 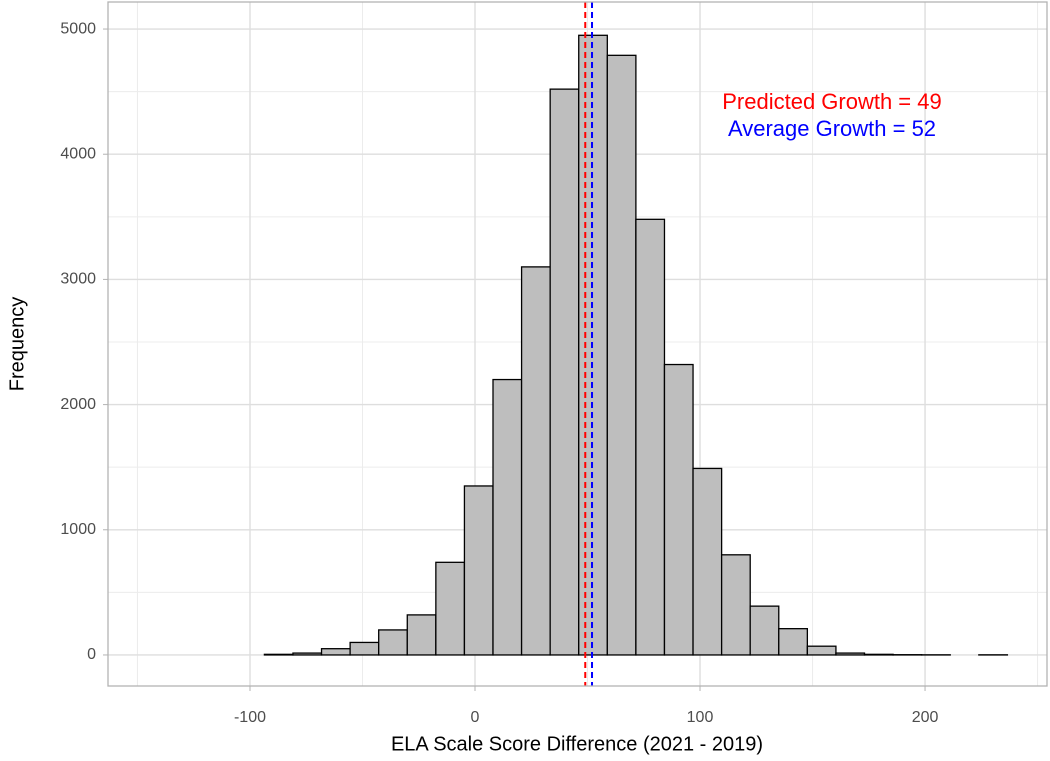 I want to click on annotation: Predicted Growth = 49, so click(x=832, y=101).